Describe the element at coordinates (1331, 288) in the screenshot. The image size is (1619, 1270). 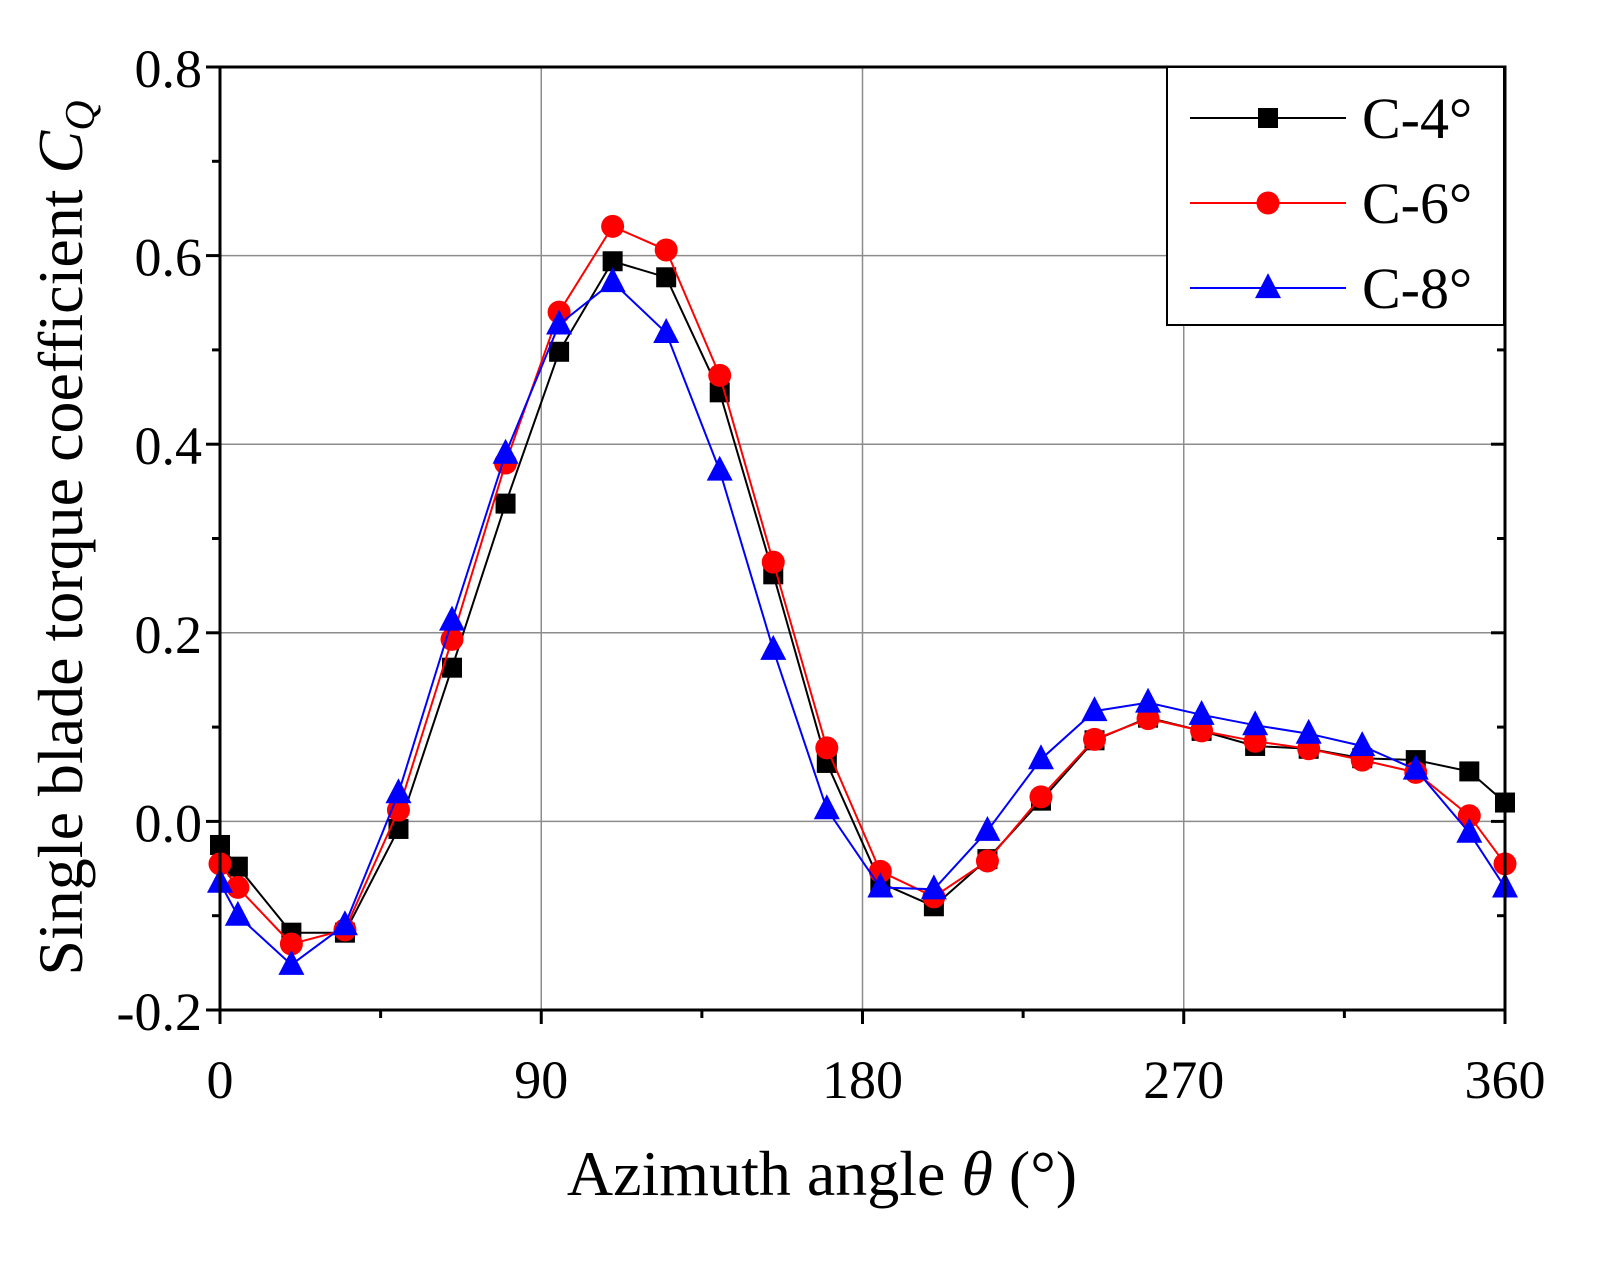
I see `legend-entry: C-8°` at that location.